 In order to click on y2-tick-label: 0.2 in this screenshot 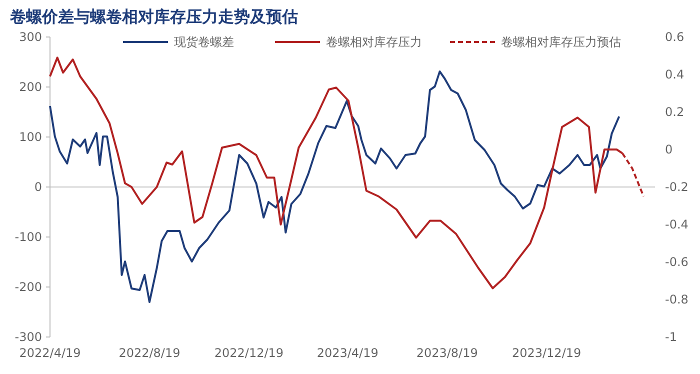, I will do `click(674, 112)`.